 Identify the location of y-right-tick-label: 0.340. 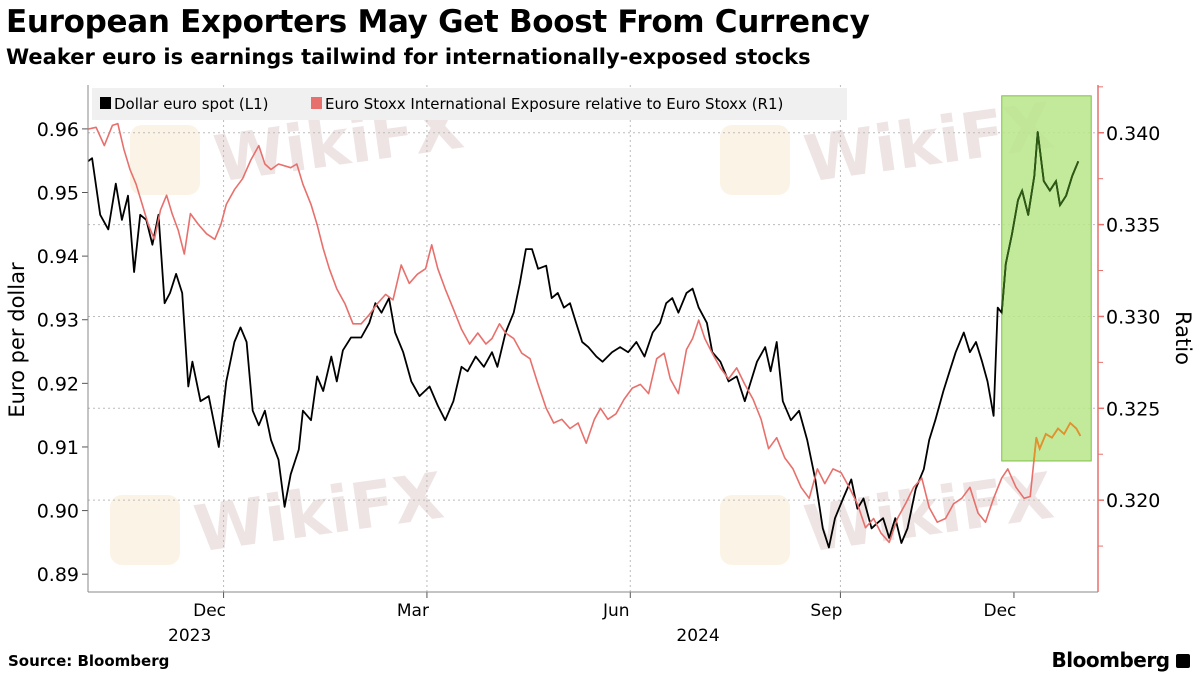
(1133, 134).